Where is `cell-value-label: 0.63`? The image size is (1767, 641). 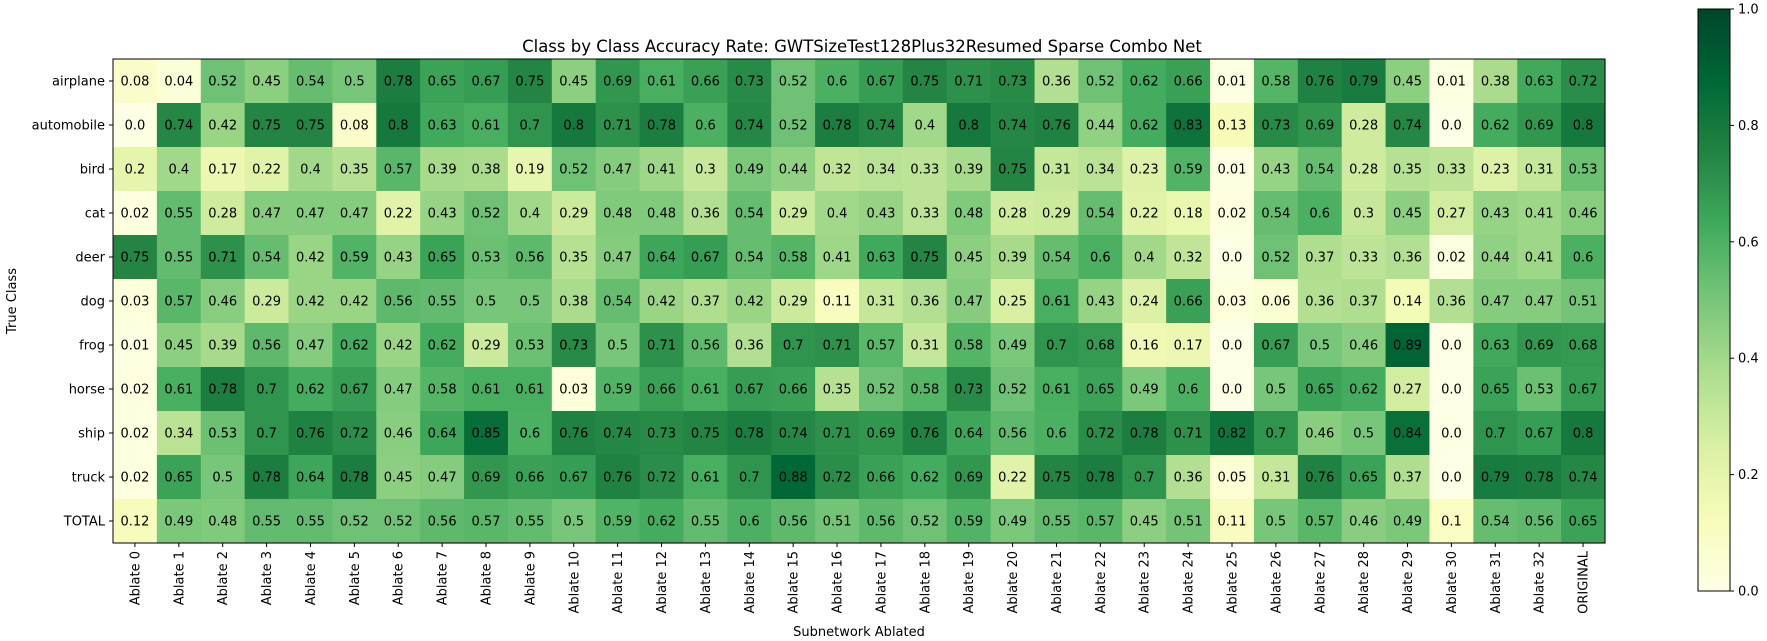 cell-value-label: 0.63 is located at coordinates (880, 258).